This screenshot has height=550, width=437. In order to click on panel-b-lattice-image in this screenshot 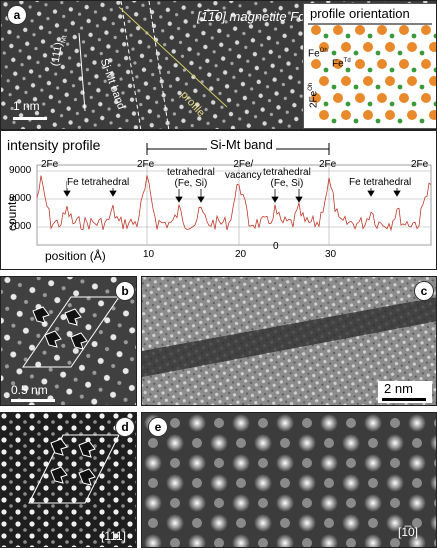, I will do `click(68, 341)`.